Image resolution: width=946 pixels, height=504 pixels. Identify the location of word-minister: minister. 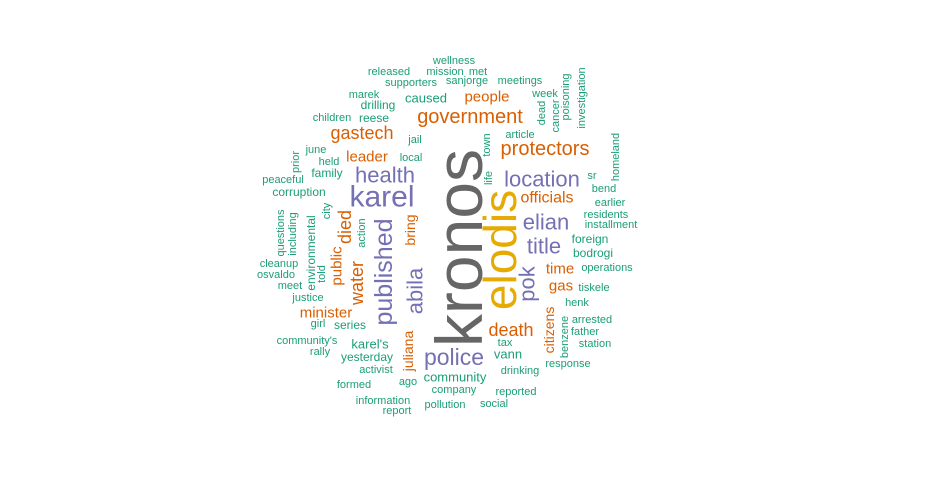
(326, 313).